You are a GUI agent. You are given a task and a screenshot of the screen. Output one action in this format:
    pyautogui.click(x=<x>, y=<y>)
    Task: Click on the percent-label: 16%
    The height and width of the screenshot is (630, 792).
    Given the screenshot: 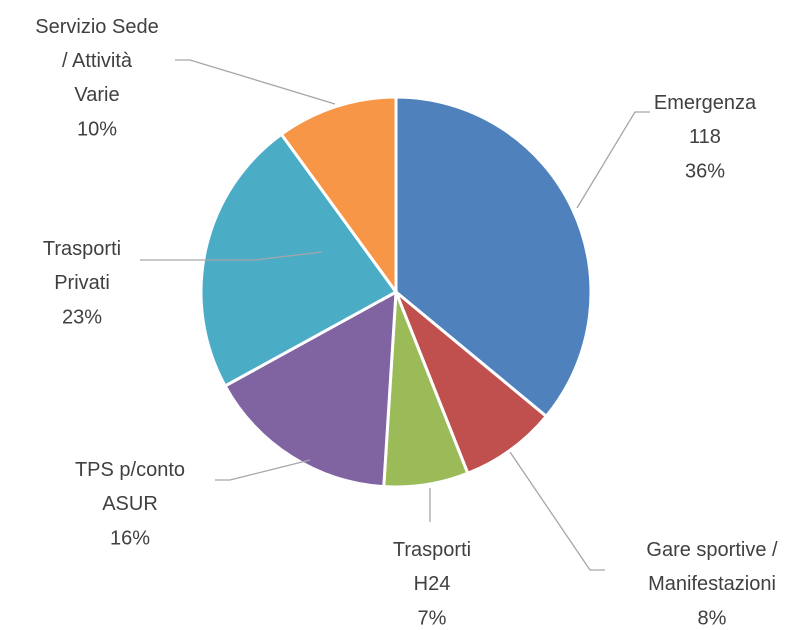 What is the action you would take?
    pyautogui.click(x=130, y=538)
    